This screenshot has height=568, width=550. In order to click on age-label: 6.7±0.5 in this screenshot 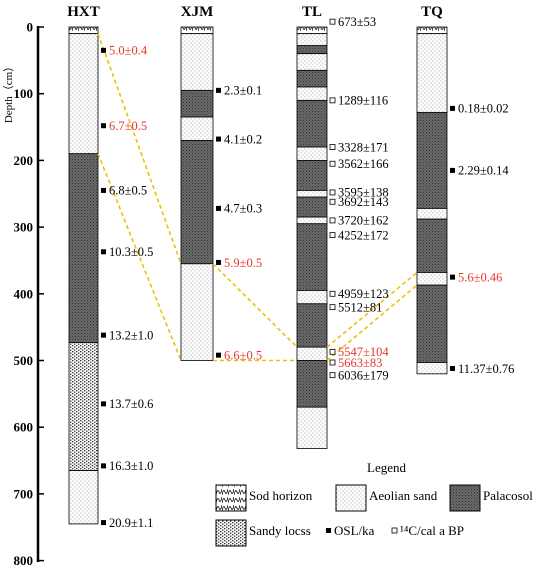, I will do `click(128, 126)`.